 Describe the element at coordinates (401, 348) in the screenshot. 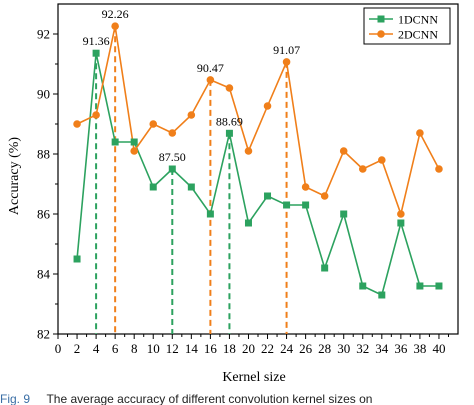

I see `x-tick-label: 36` at that location.